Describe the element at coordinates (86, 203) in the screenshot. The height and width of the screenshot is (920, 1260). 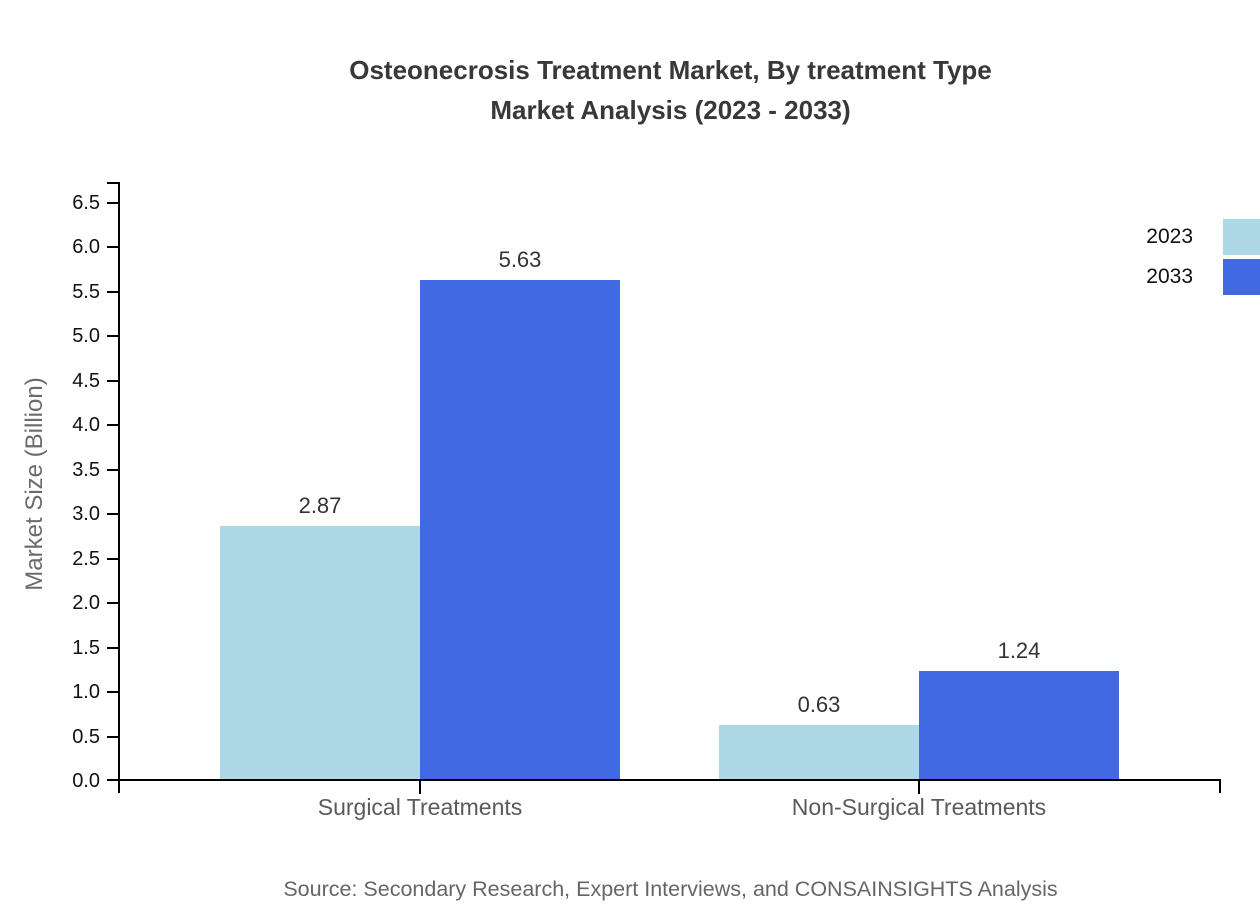
I see `y-tick-label: 6.5` at that location.